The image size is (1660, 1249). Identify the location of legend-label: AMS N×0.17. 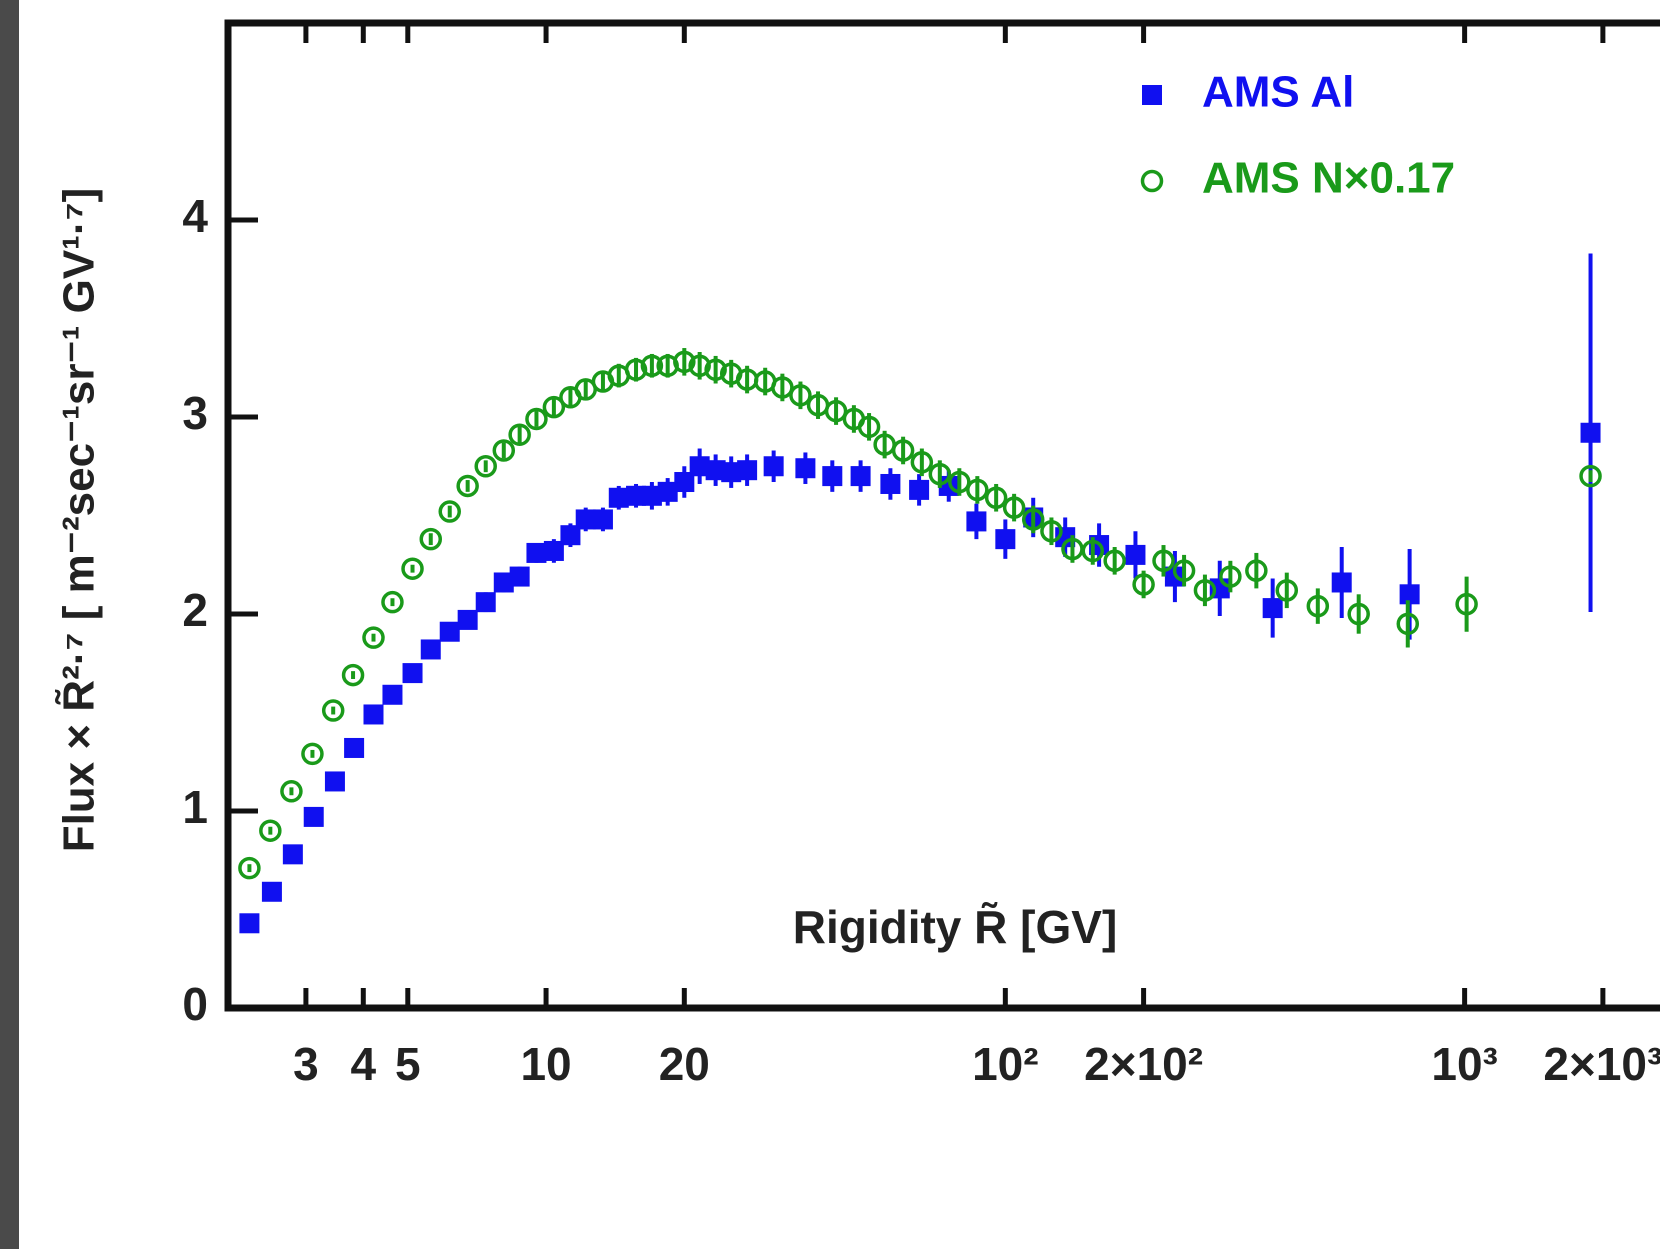
(1328, 178).